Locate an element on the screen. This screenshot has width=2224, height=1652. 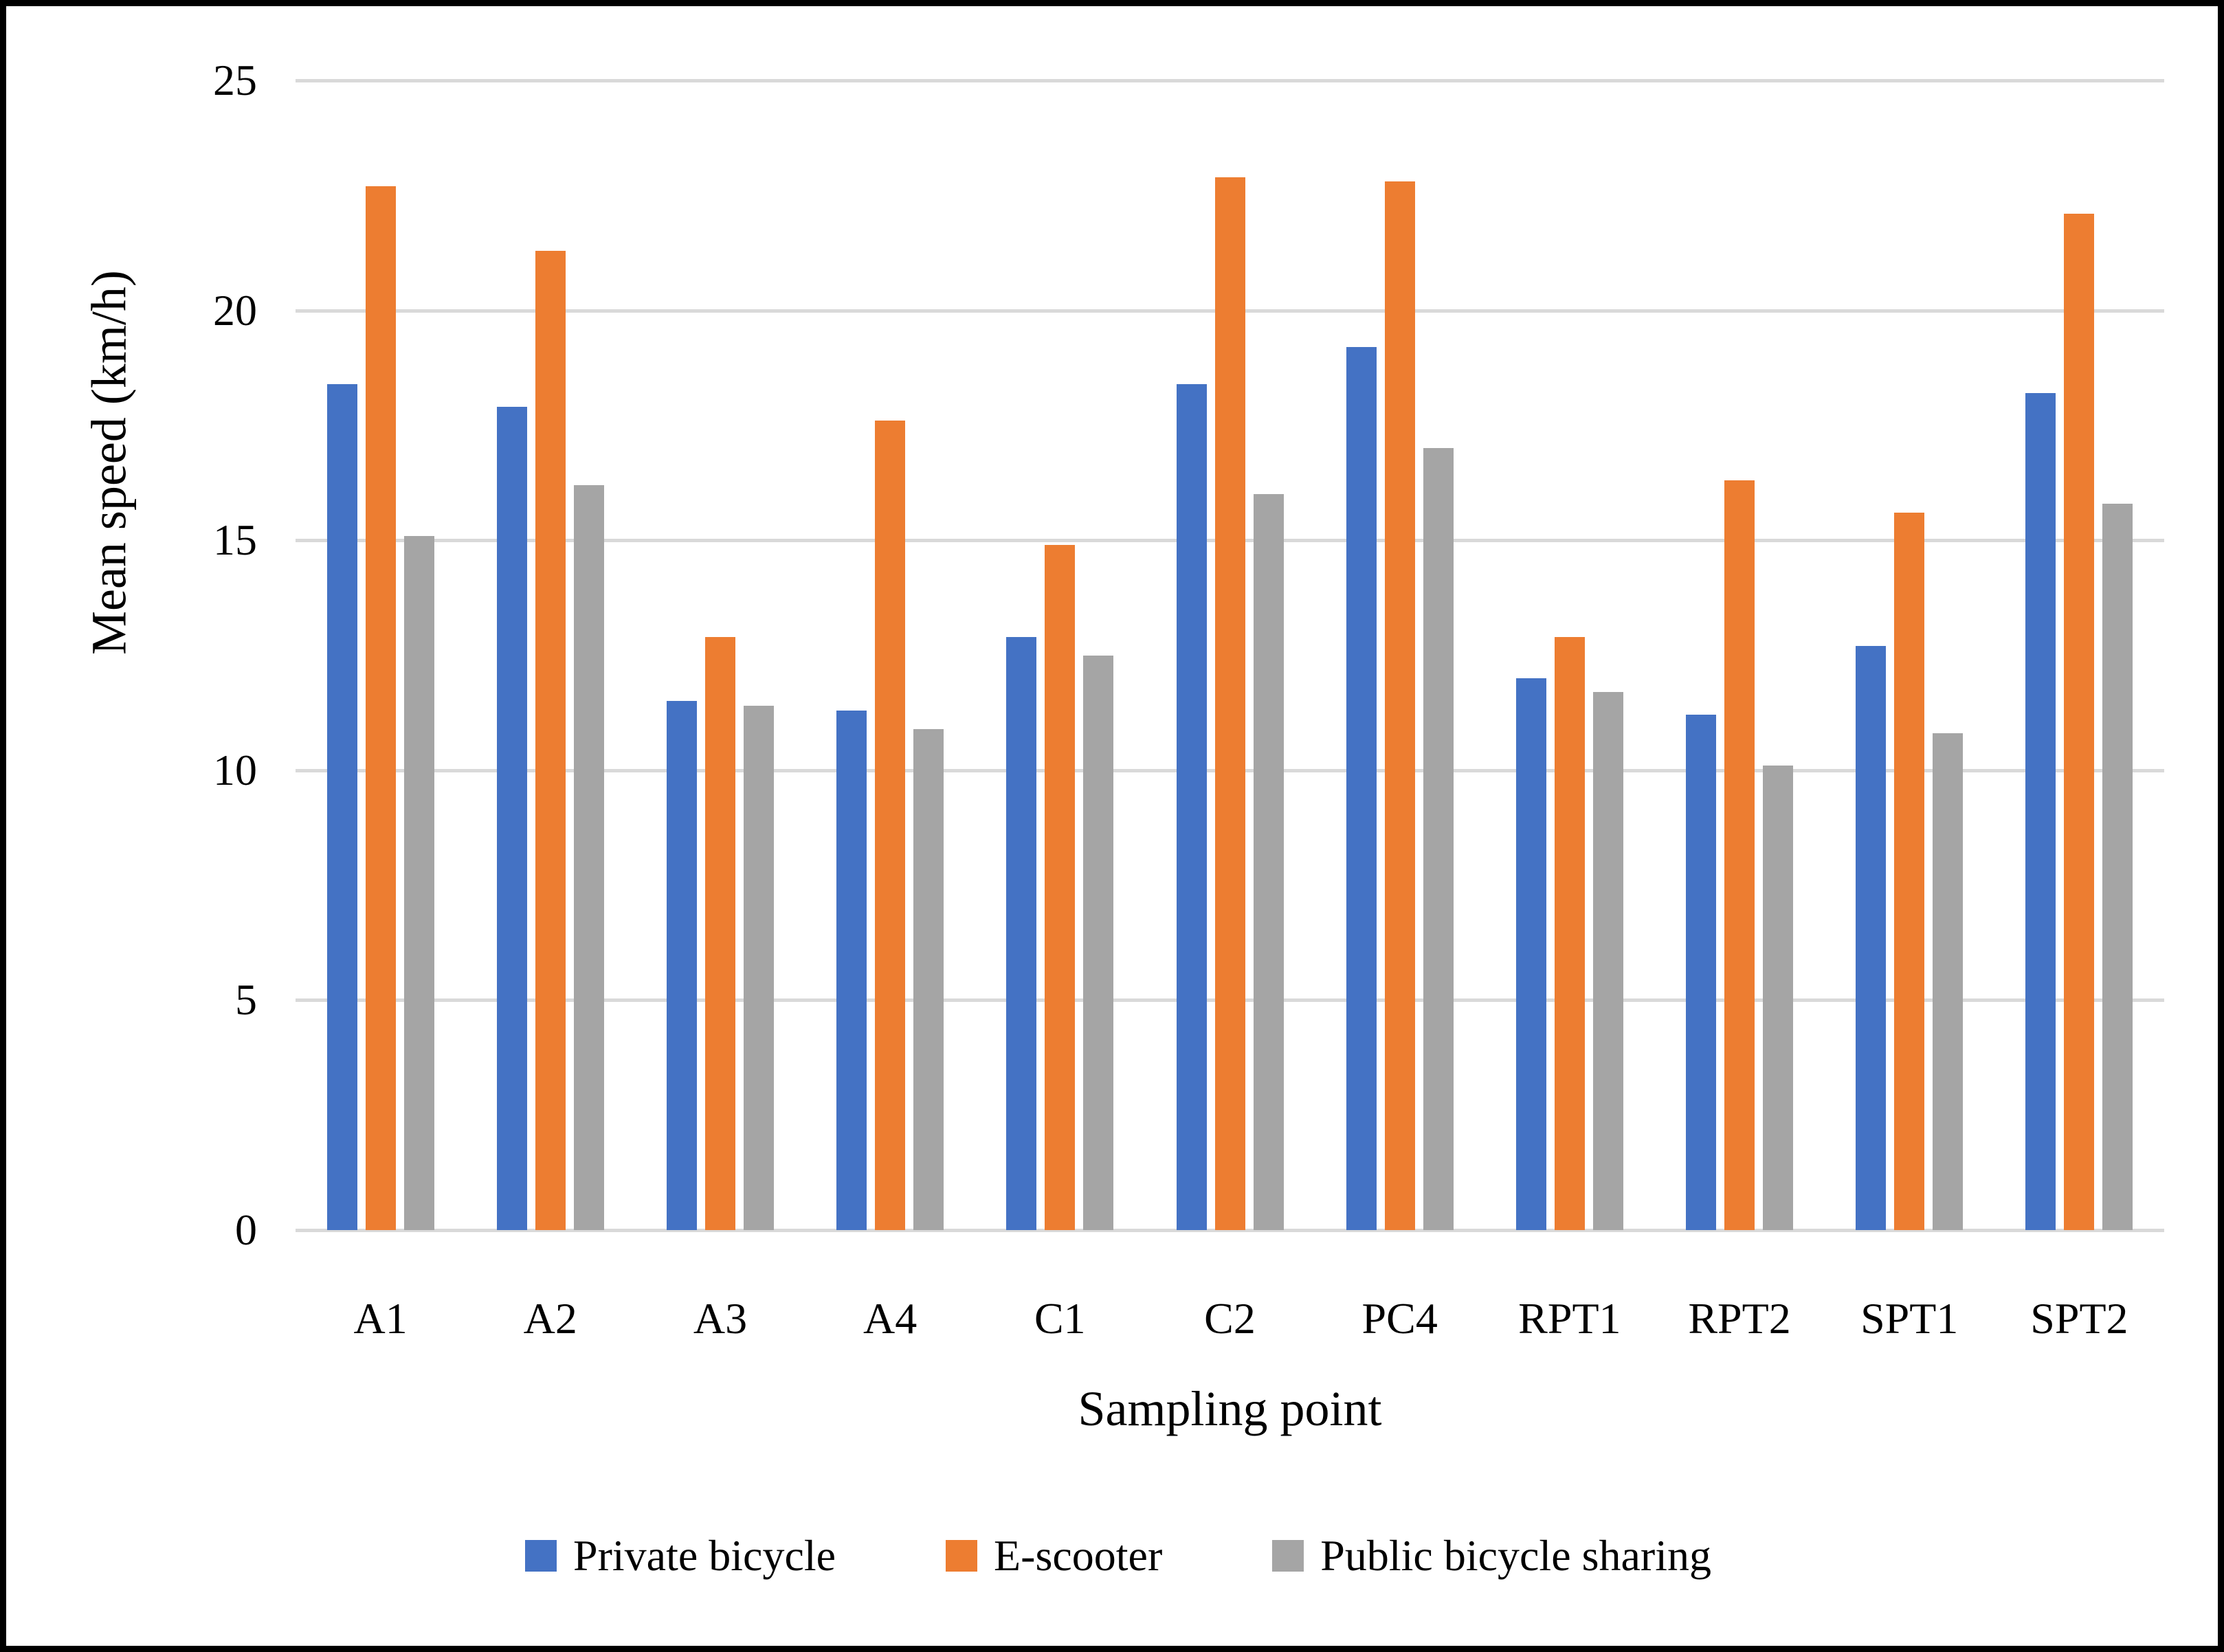
x-tick-label-C2: C2 is located at coordinates (1230, 1318).